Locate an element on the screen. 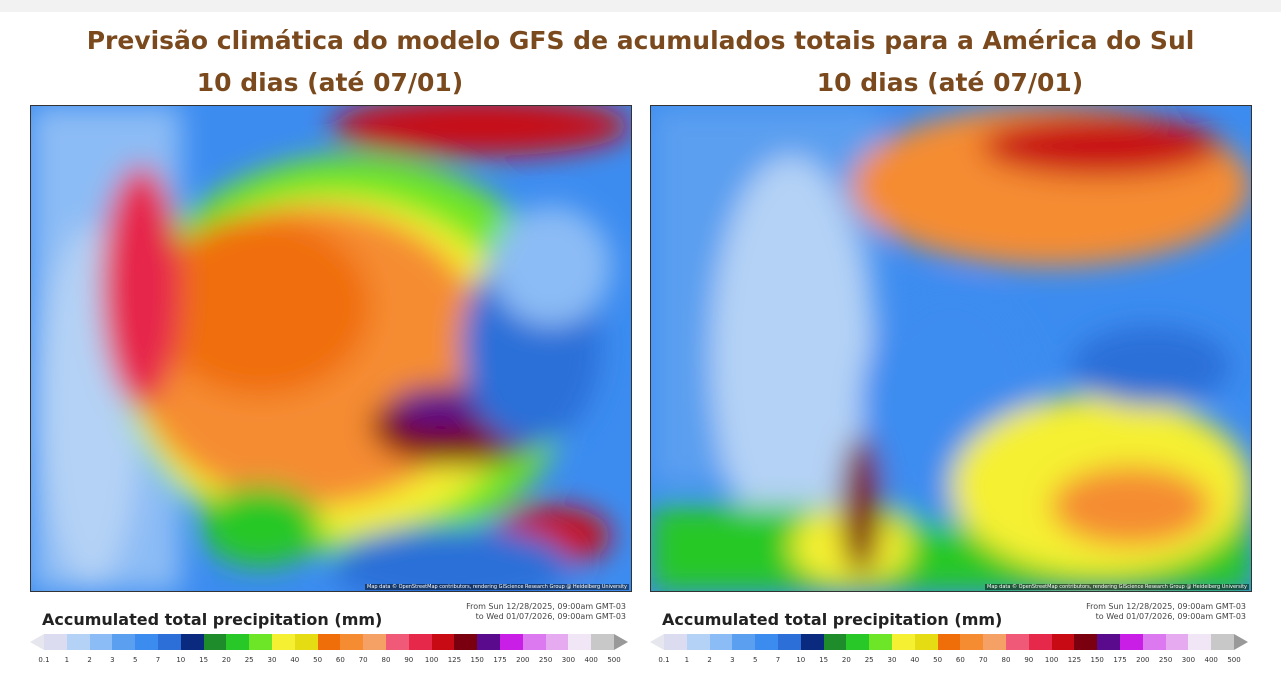 The image size is (1281, 674). legend-tick-label: 125 is located at coordinates (1074, 660).